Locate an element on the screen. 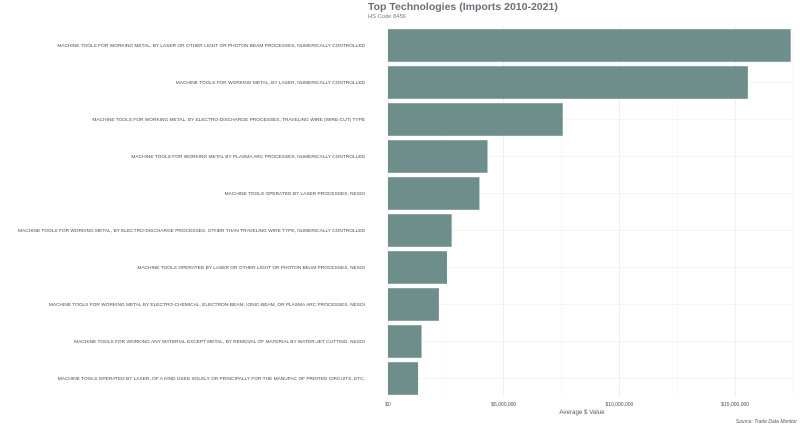  x-tick-label: $0 is located at coordinates (388, 405).